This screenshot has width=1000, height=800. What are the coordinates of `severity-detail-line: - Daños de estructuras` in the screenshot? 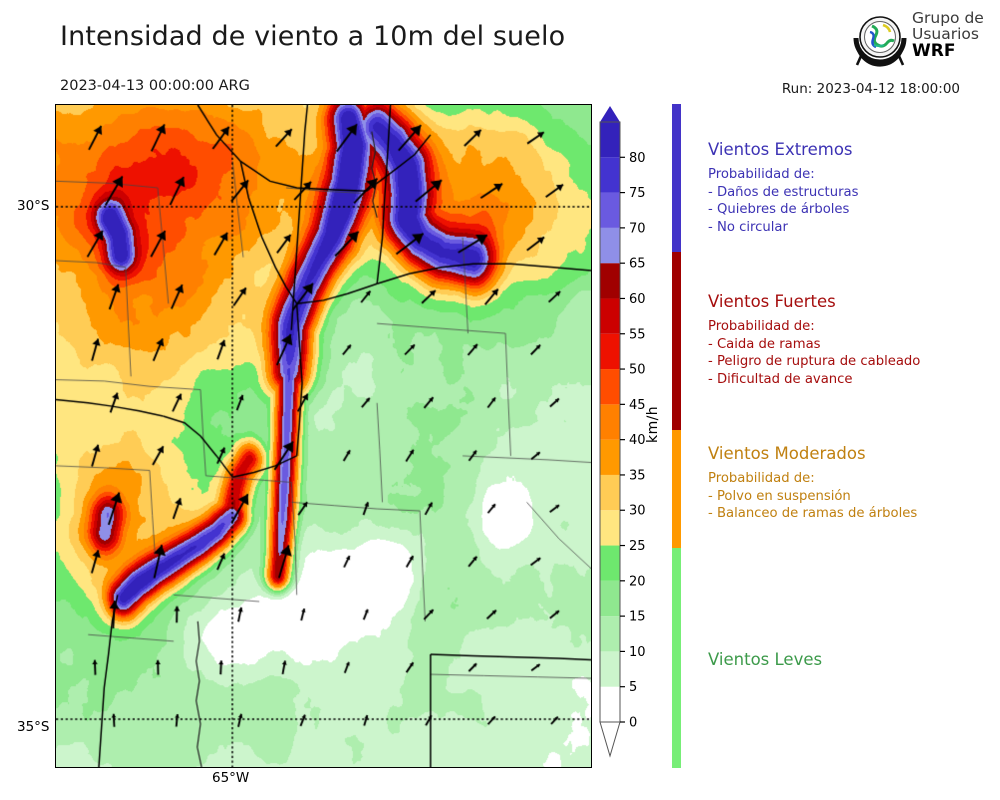 It's located at (783, 192).